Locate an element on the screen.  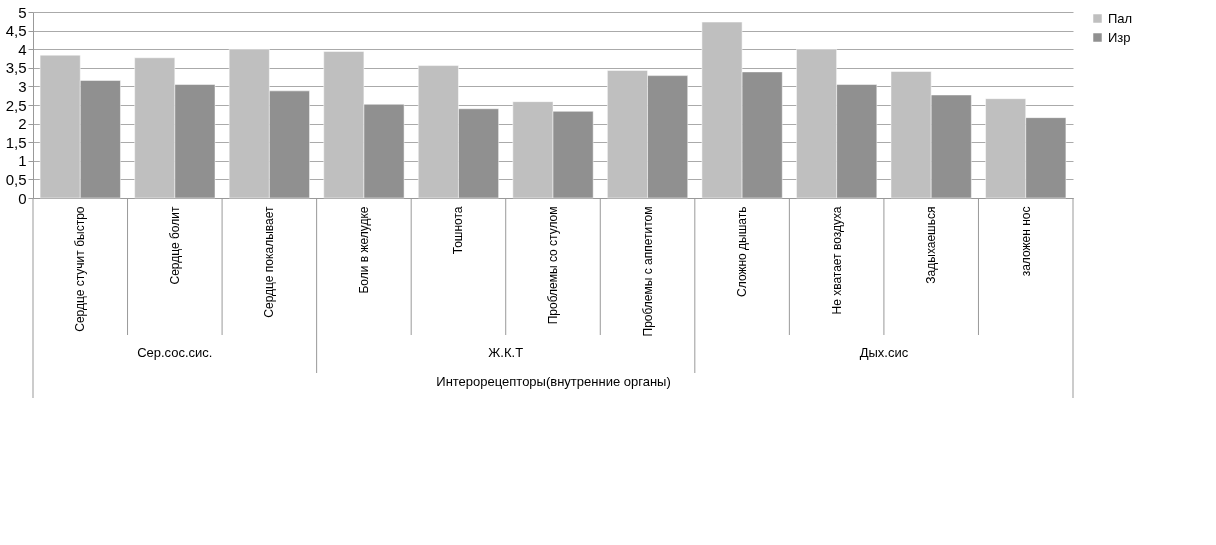
x-tick-label: заложен нос is located at coordinates (1025, 241).